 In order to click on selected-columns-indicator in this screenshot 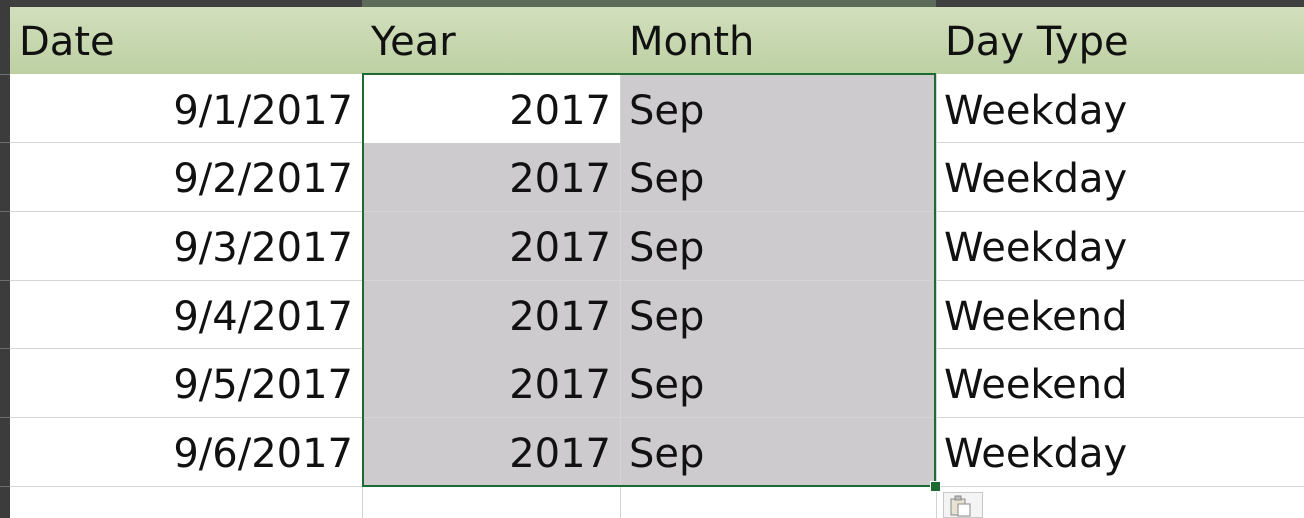, I will do `click(649, 3)`.